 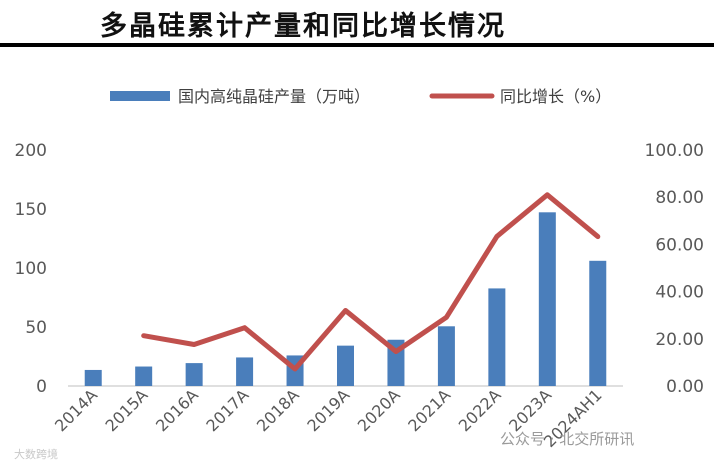 I want to click on legend-line-label: 同比增长（%）, so click(x=555, y=96).